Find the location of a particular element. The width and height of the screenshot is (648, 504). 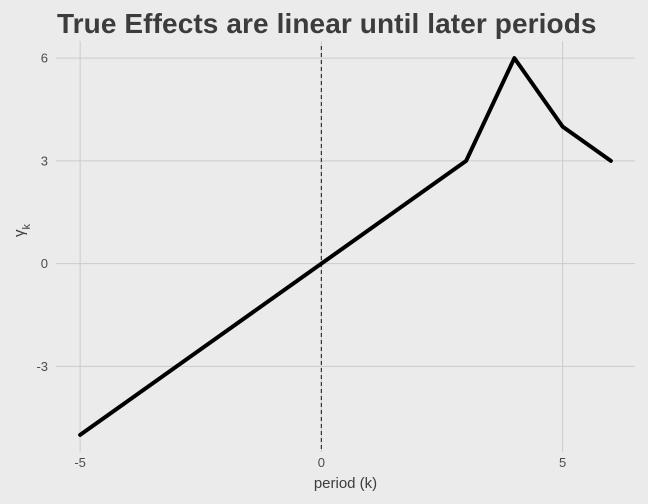

y-tick-label: 3 is located at coordinates (44, 160).